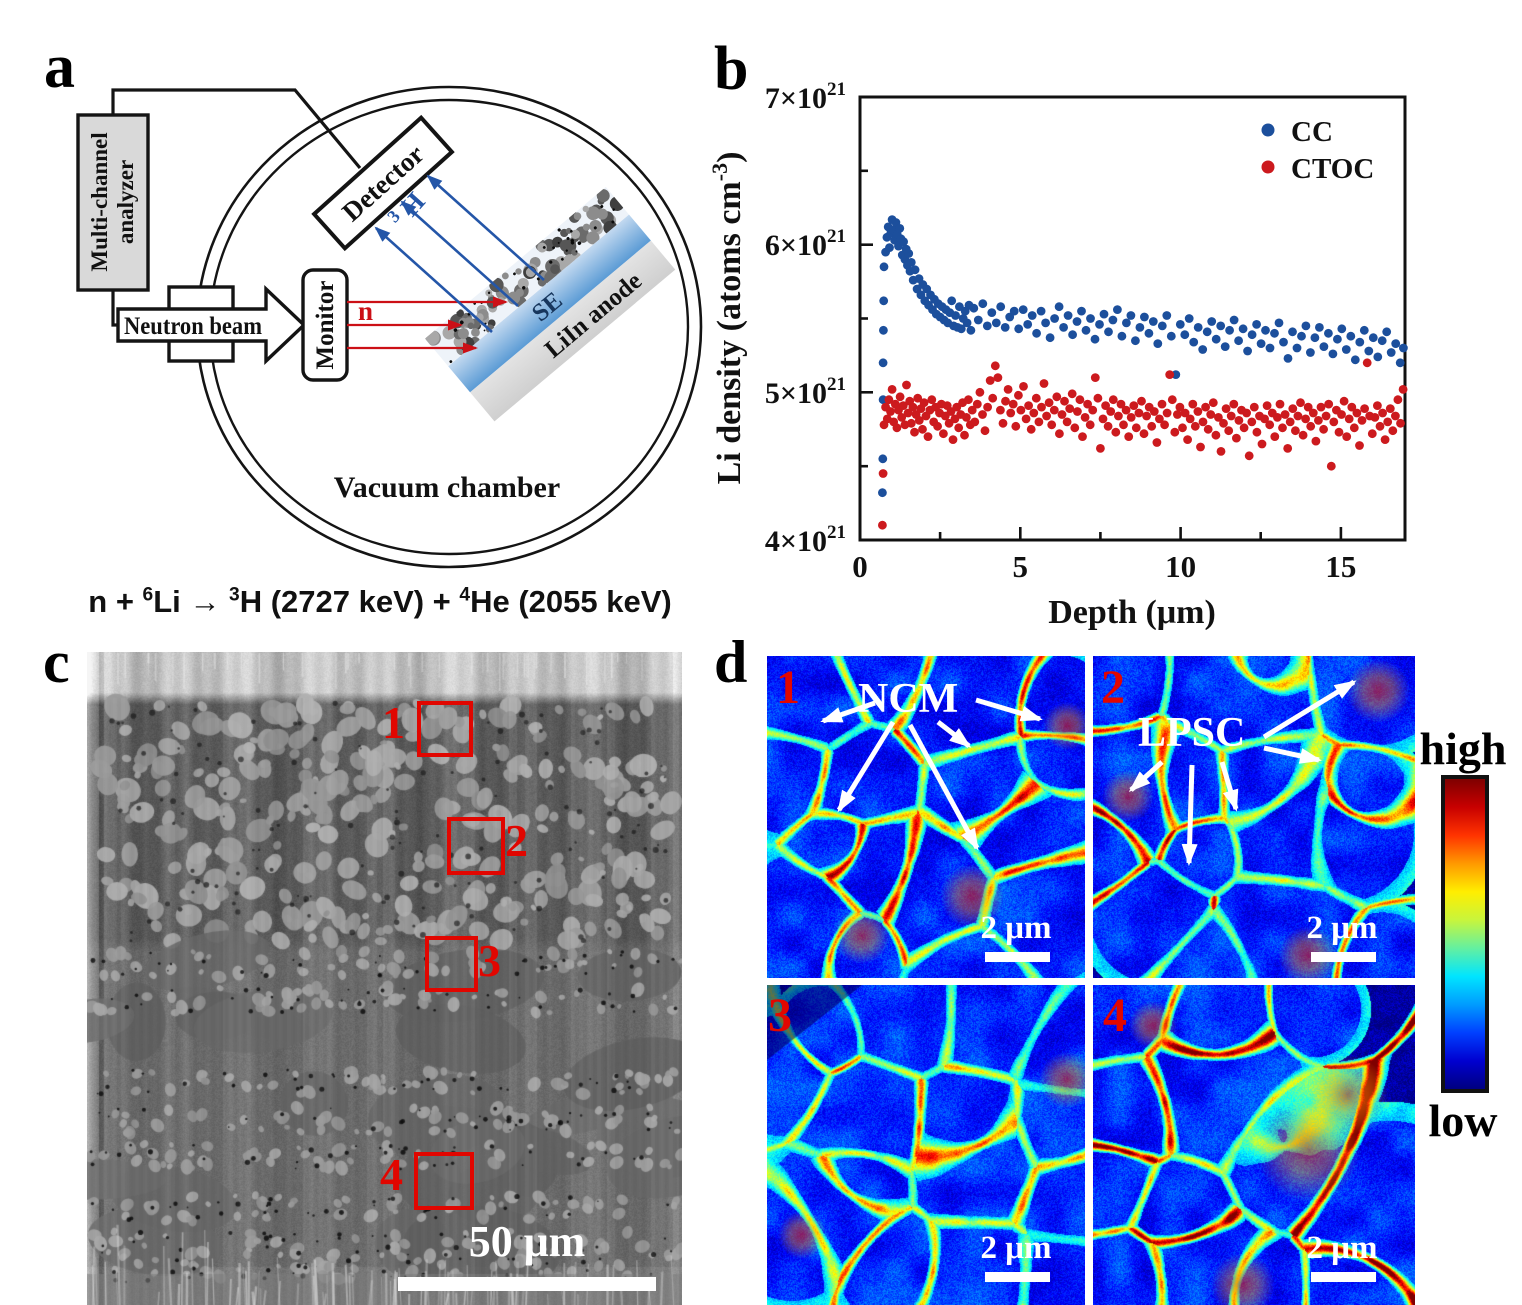  What do you see at coordinates (125, 202) in the screenshot?
I see `analyzer-label-line2: analyzer` at bounding box center [125, 202].